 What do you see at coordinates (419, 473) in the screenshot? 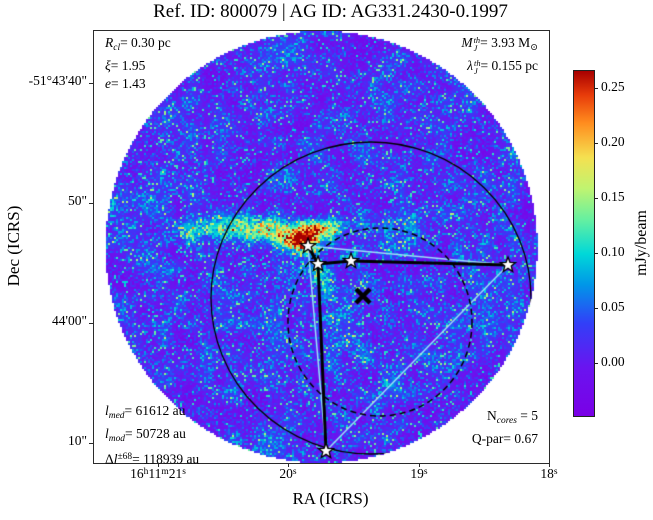
I see `x-tick-label: 19s` at bounding box center [419, 473].